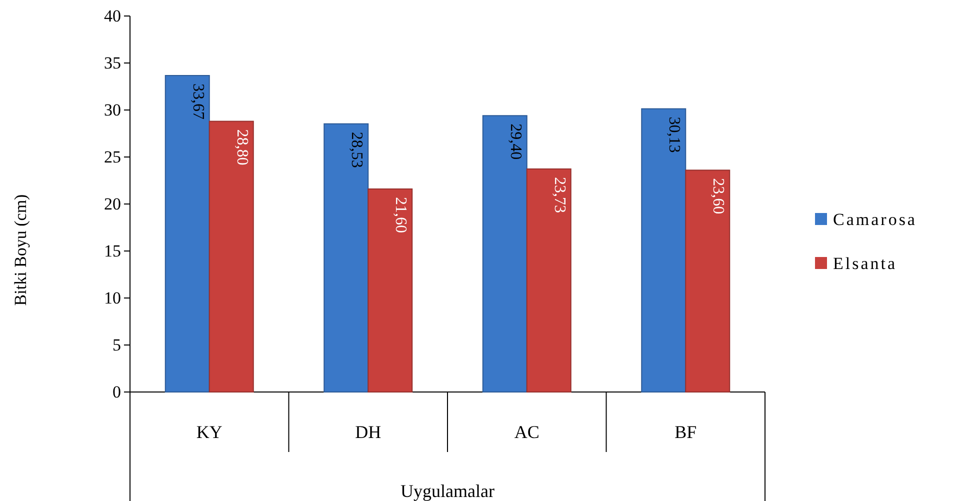  Describe the element at coordinates (112, 156) in the screenshot. I see `y-tick-label: 25` at that location.